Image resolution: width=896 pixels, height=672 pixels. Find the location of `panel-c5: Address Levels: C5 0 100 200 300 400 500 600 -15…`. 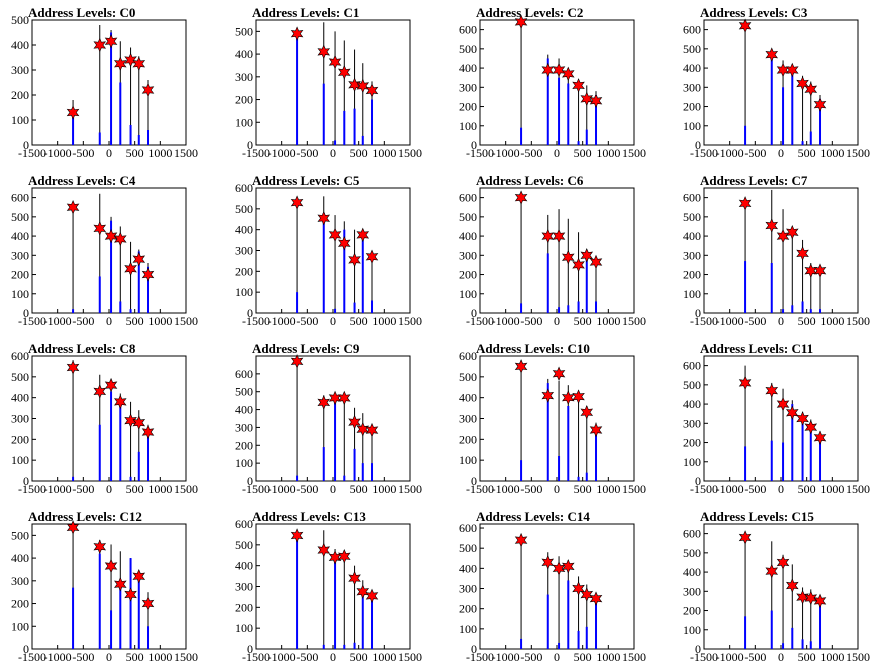

panel-c5: Address Levels: C5 0 100 200 300 400 500 600 -15… is located at coordinates (328, 250).